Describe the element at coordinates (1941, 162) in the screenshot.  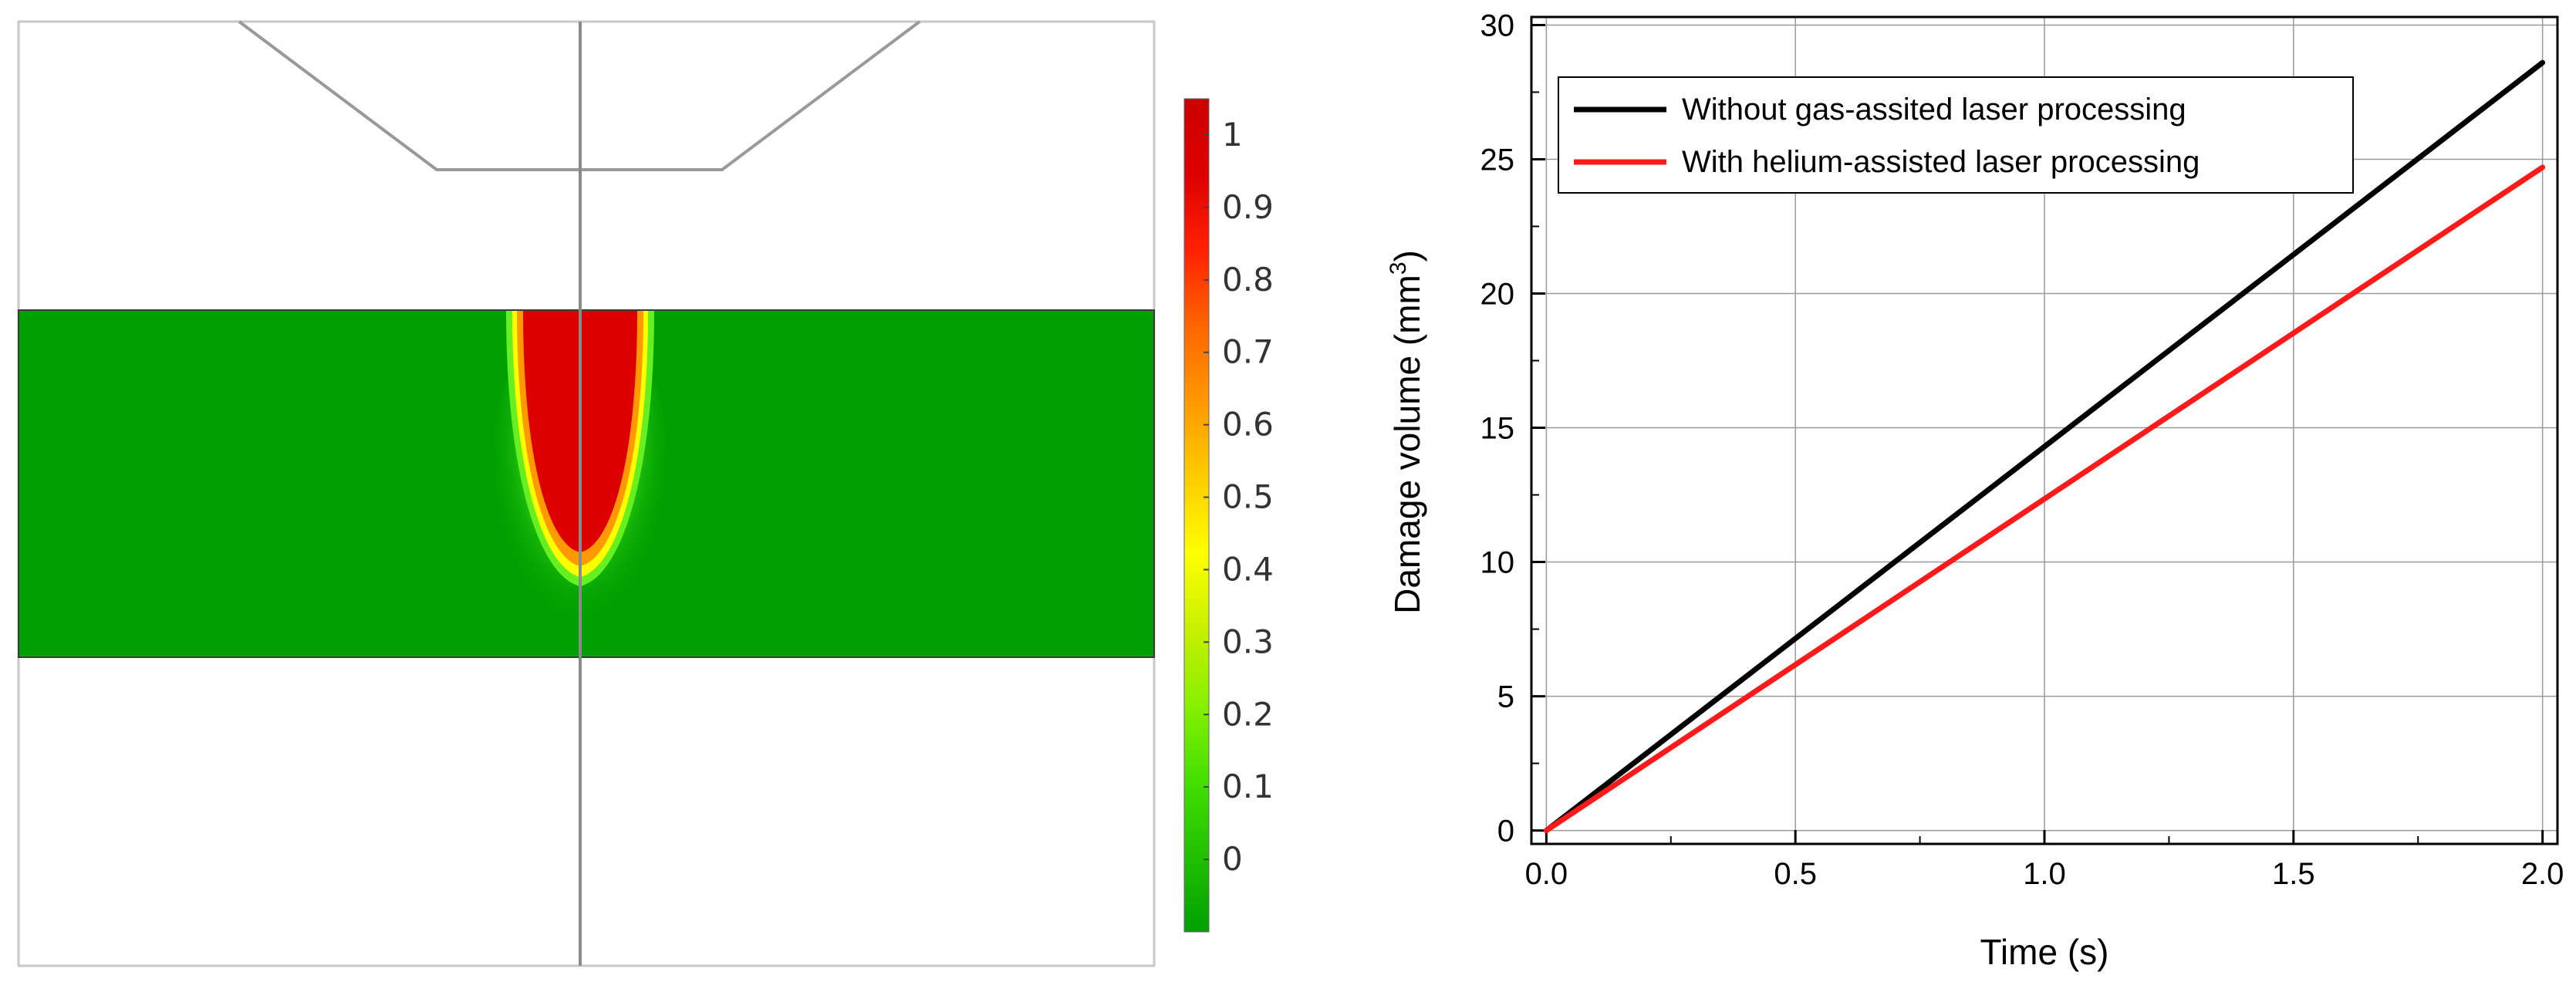
I see `legend-label-helium: With helium-assisted laser processing` at that location.